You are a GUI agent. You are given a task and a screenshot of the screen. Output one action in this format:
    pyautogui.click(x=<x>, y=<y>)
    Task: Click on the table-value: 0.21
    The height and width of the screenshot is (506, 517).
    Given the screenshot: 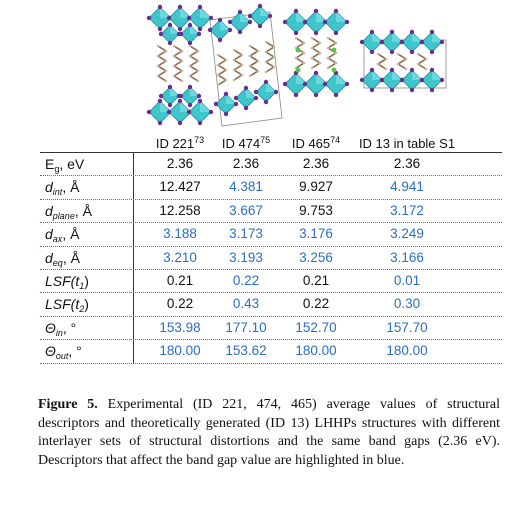 What is the action you would take?
    pyautogui.click(x=180, y=280)
    